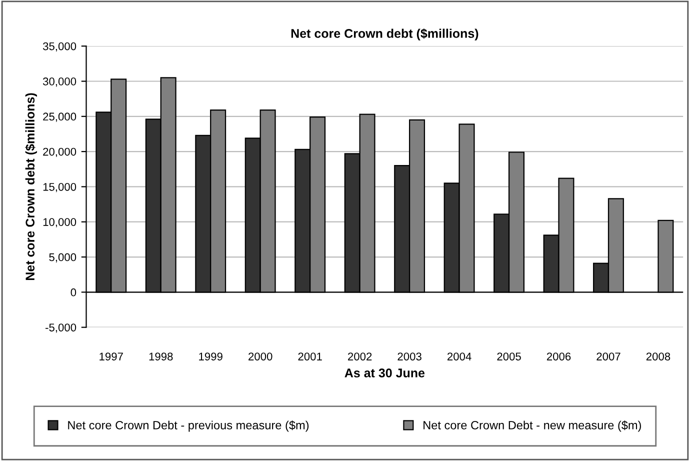 Image resolution: width=690 pixels, height=461 pixels. Describe the element at coordinates (59, 47) in the screenshot. I see `y-tick-label: 35,000` at that location.